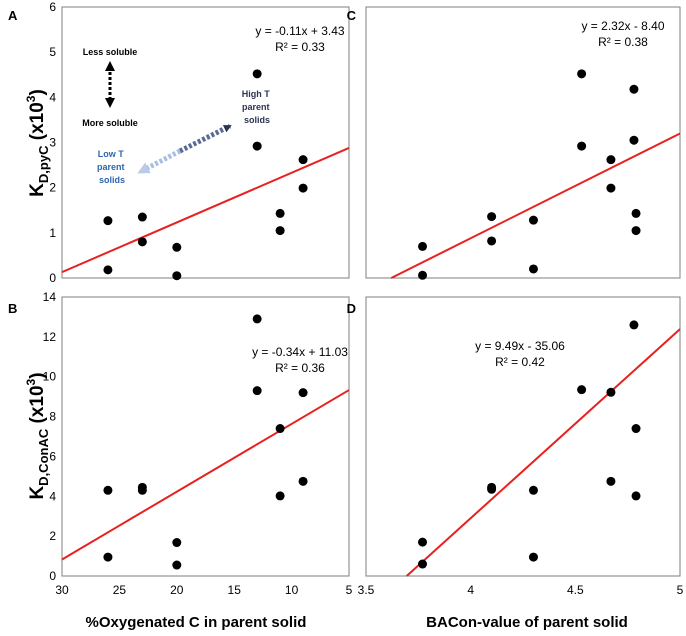  I want to click on panel-d-x-tick-label: 3.5, so click(366, 590).